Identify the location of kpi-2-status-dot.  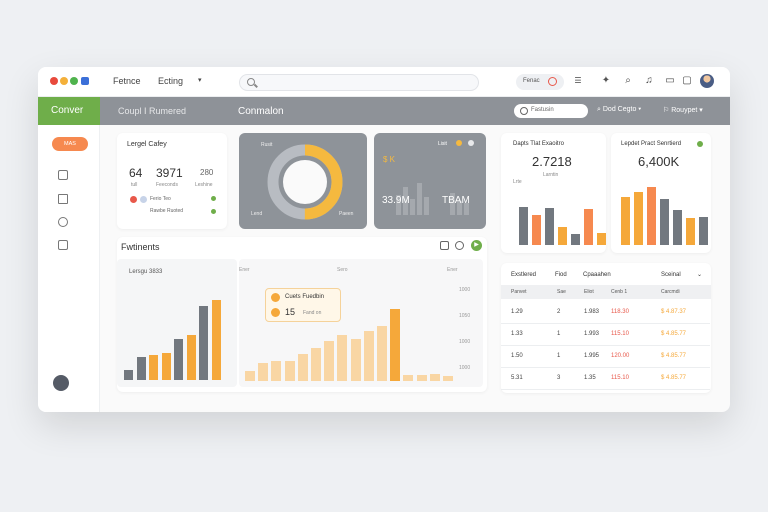
(700, 144).